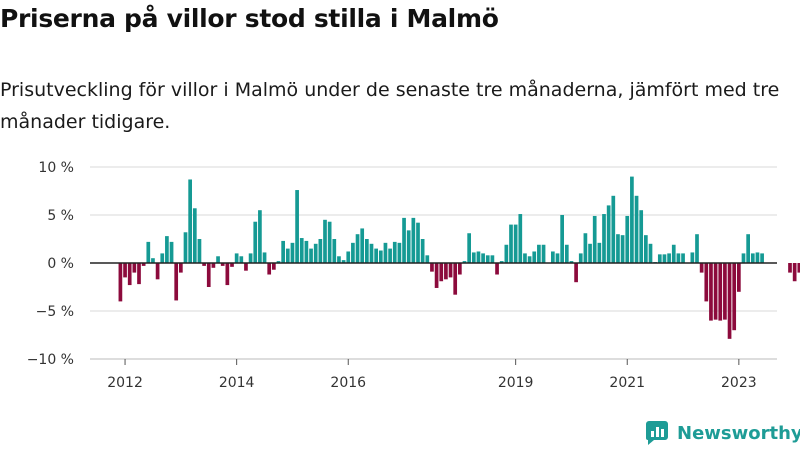  Describe the element at coordinates (738, 433) in the screenshot. I see `newsworthy-logo-text: Newsworthy` at that location.